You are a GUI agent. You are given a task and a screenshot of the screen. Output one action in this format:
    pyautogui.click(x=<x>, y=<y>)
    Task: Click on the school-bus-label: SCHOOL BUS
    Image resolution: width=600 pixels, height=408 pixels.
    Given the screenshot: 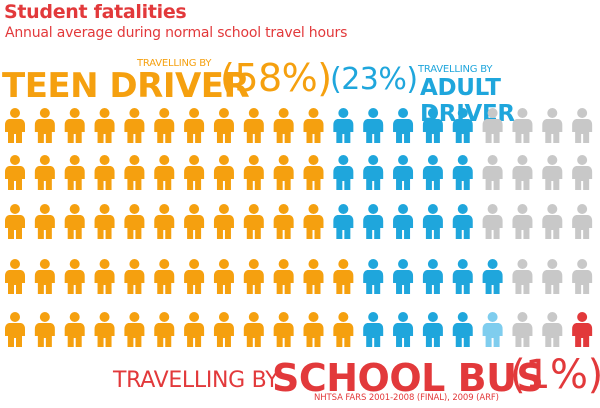 What is the action you would take?
    pyautogui.click(x=408, y=378)
    